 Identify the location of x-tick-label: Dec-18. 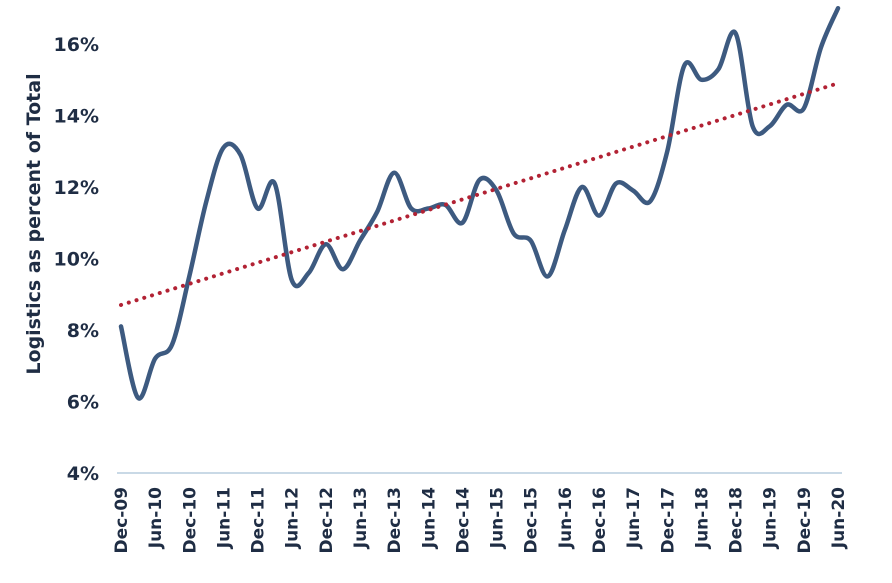
(737, 520).